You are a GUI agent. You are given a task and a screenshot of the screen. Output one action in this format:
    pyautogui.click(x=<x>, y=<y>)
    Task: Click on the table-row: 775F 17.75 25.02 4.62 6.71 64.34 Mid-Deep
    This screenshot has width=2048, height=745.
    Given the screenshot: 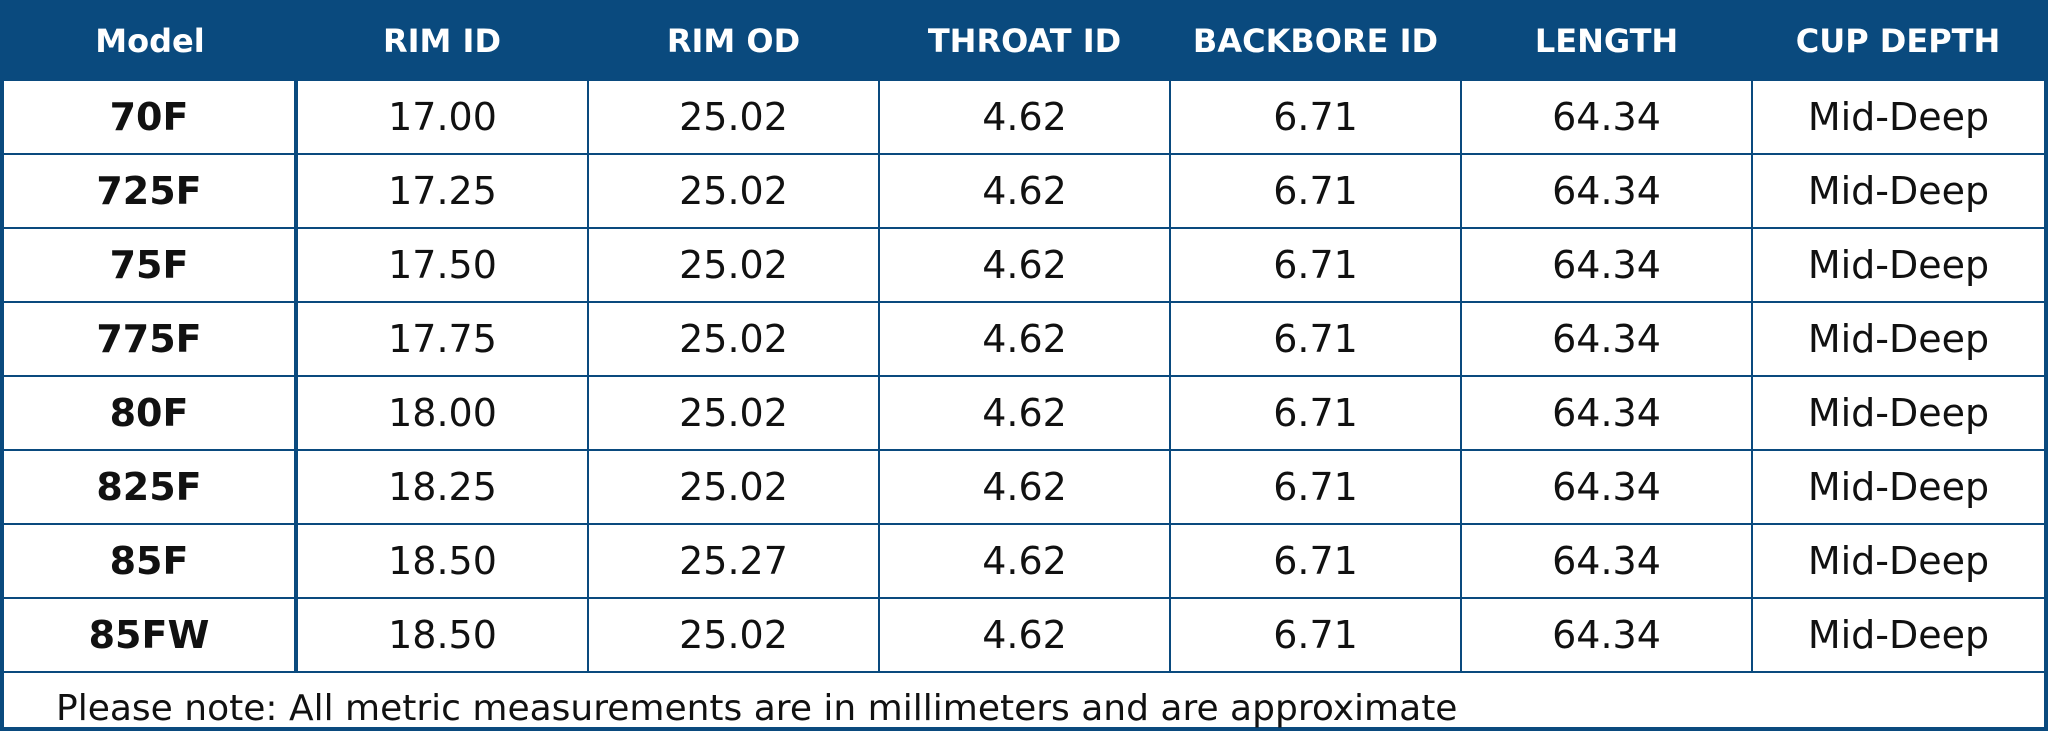 What is the action you would take?
    pyautogui.click(x=1024, y=339)
    